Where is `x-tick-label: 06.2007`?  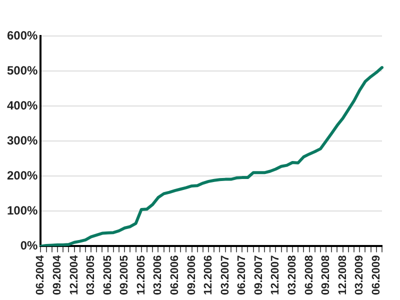
x-tick-label: 06.2007 is located at coordinates (242, 275).